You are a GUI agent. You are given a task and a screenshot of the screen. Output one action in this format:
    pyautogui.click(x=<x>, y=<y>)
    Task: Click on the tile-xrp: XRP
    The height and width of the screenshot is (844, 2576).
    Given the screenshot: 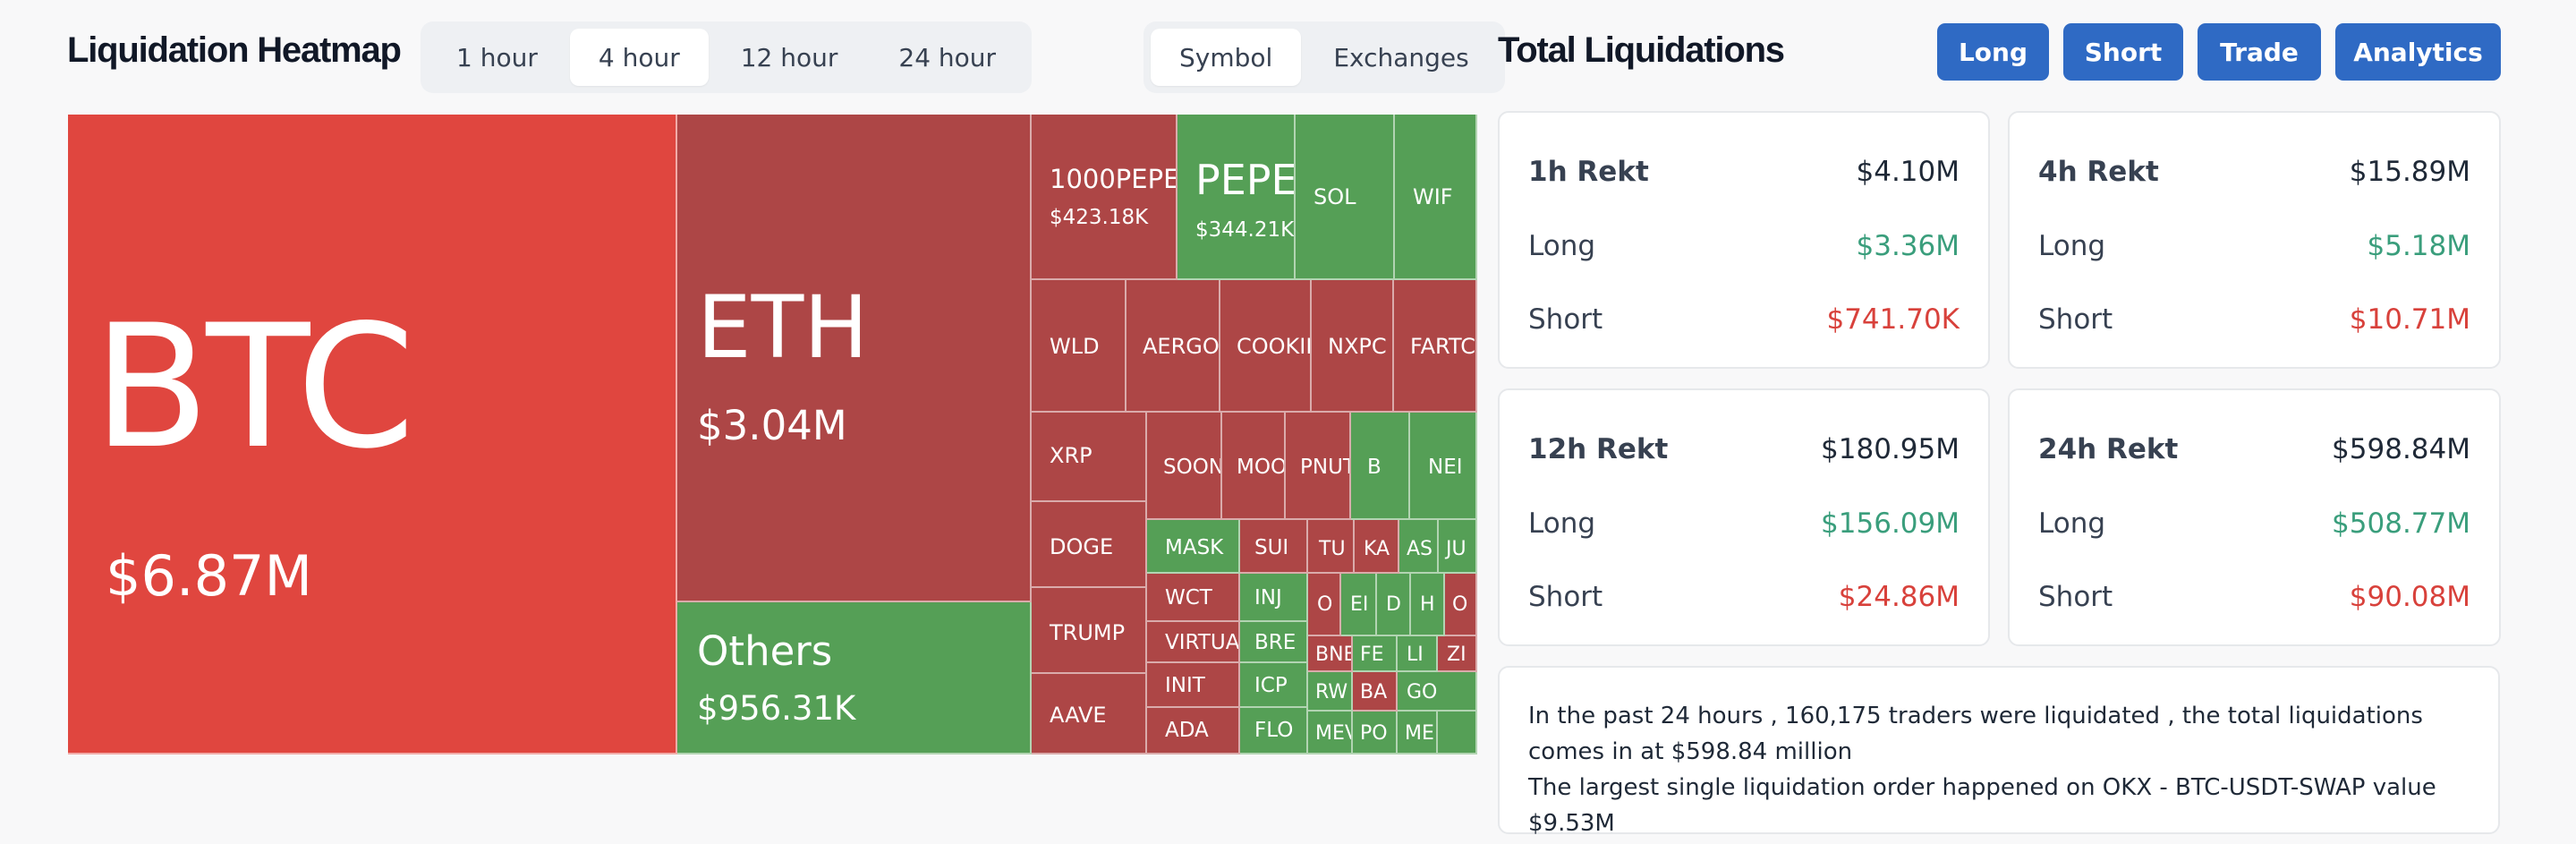 What is the action you would take?
    pyautogui.click(x=1089, y=457)
    